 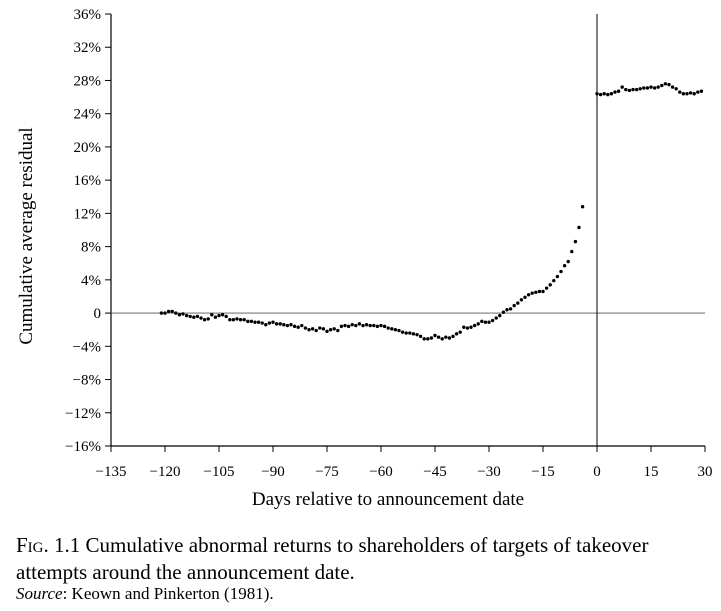 What do you see at coordinates (326, 472) in the screenshot?
I see `x-tick-label: −75` at bounding box center [326, 472].